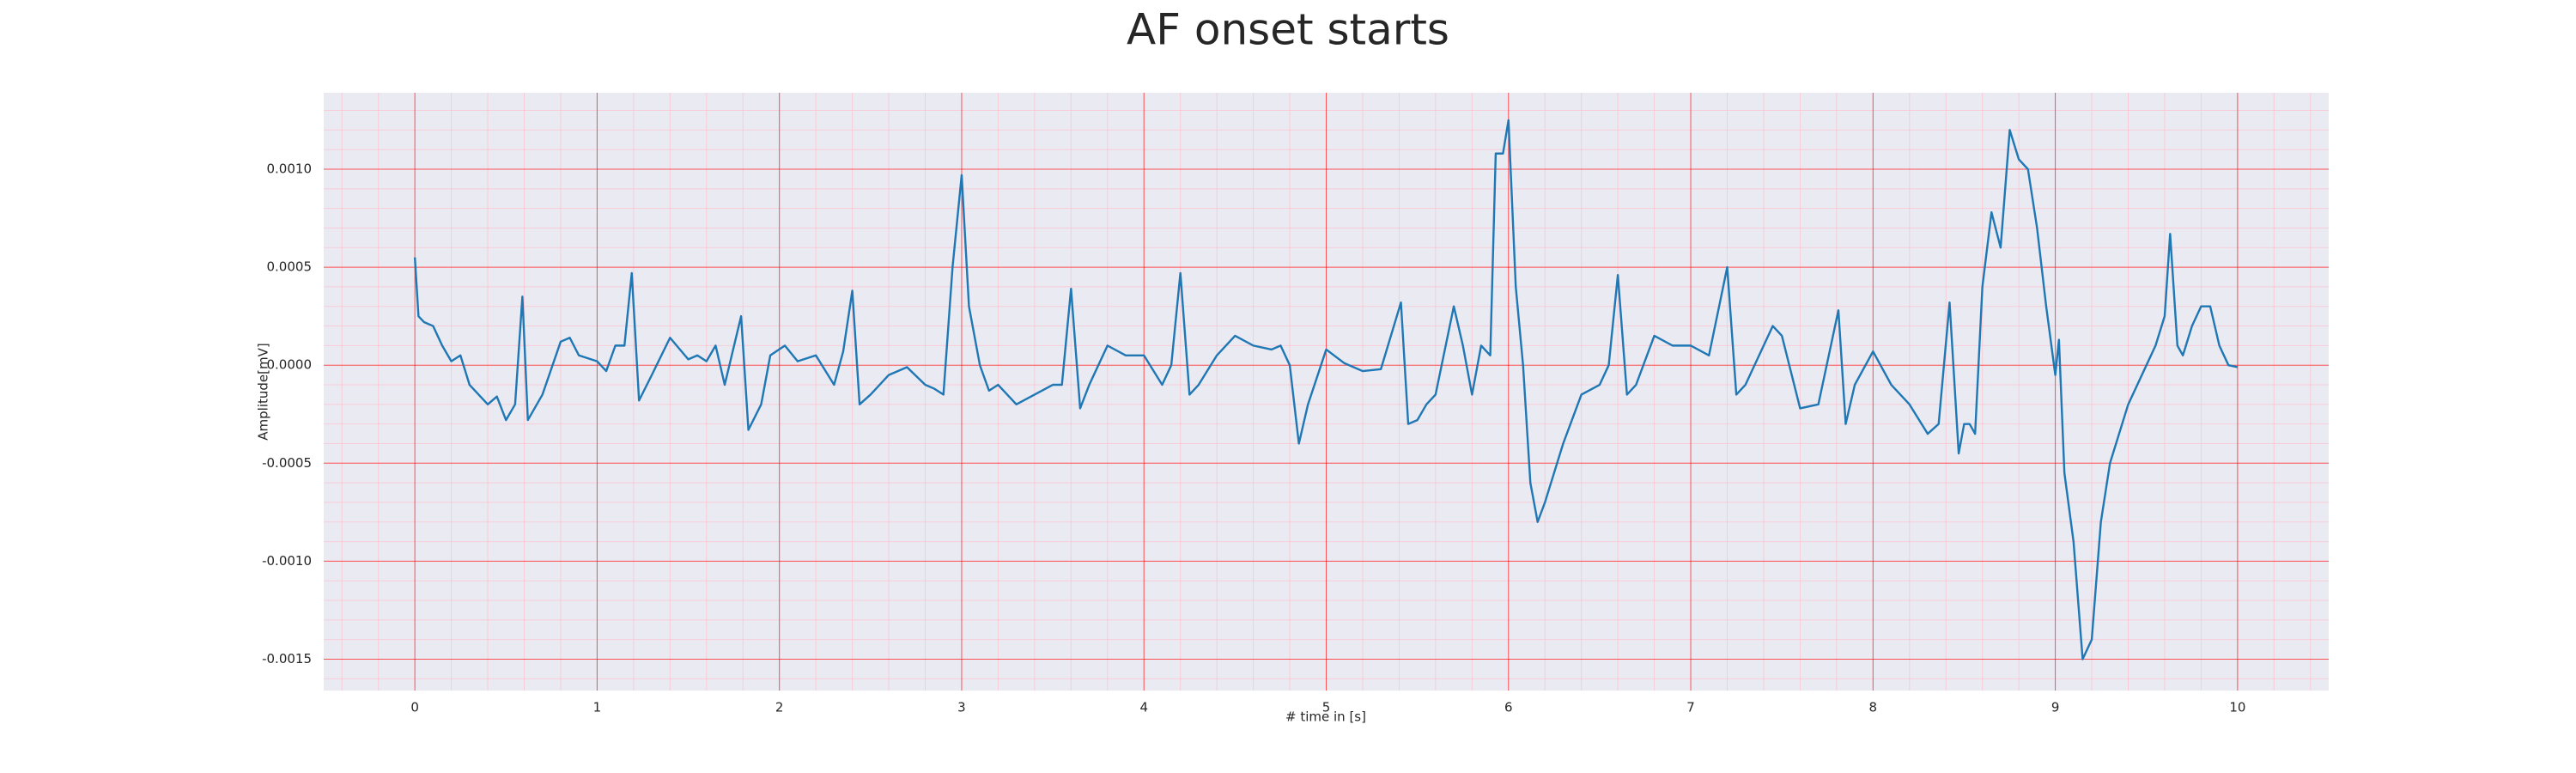 Image resolution: width=2576 pixels, height=773 pixels. I want to click on y-axis-label: Amplitude[mV], so click(263, 391).